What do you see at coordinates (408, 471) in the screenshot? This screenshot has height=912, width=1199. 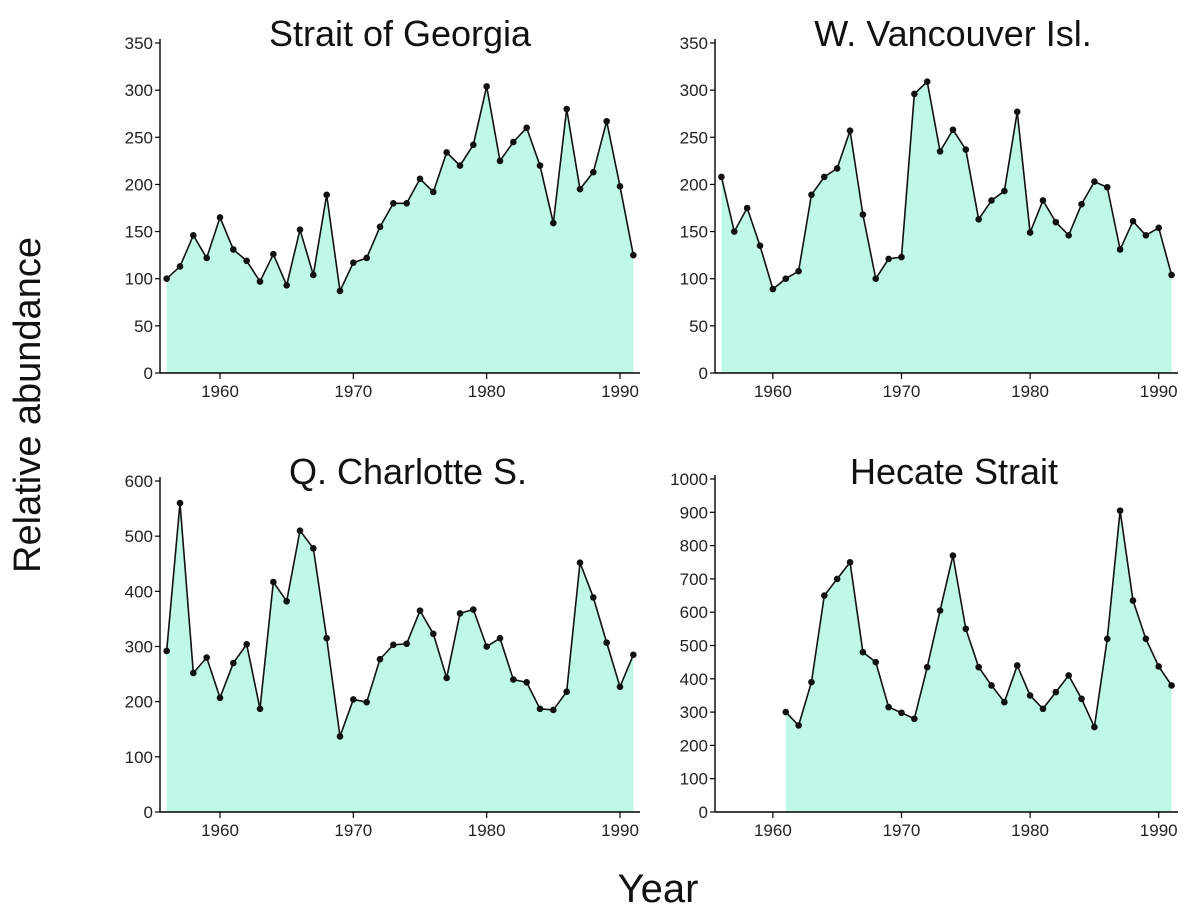 I see `panel-title: Q. Charlotte S.` at bounding box center [408, 471].